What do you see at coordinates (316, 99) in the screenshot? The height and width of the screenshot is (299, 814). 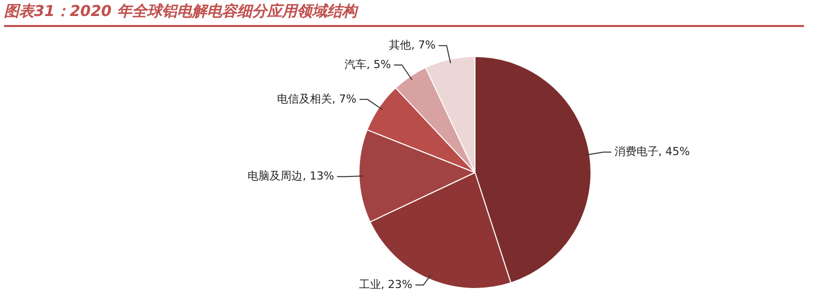 I see `slice-label: 电信及相关, 7%` at bounding box center [316, 99].